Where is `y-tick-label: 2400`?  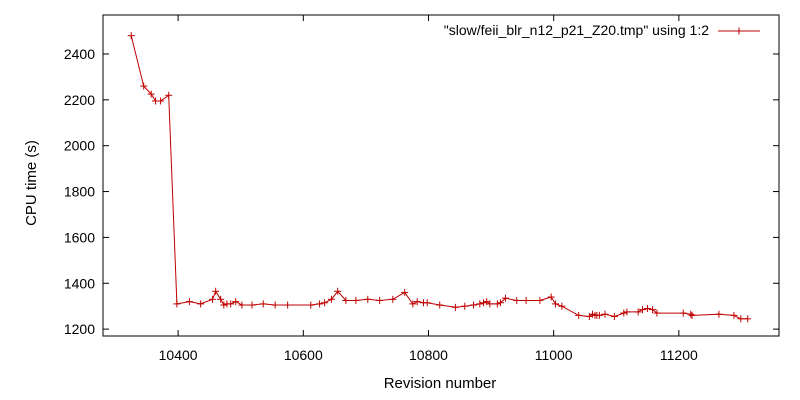 y-tick-label: 2400 is located at coordinates (79, 54).